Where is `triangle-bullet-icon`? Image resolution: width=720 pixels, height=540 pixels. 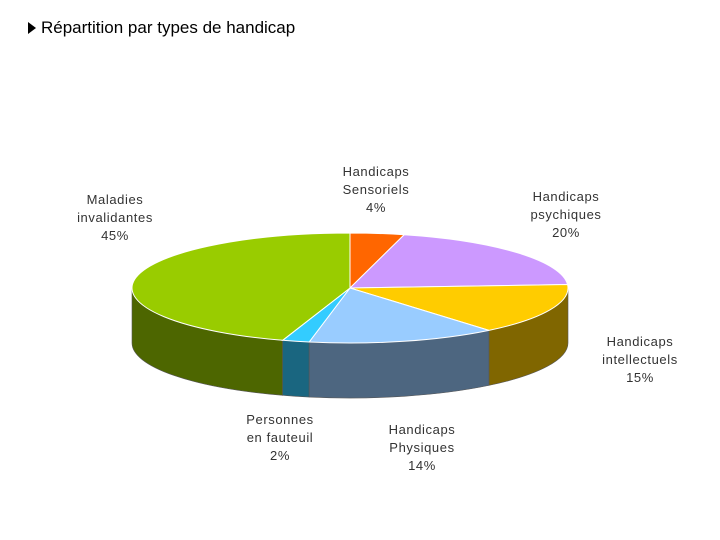 triangle-bullet-icon is located at coordinates (32, 28).